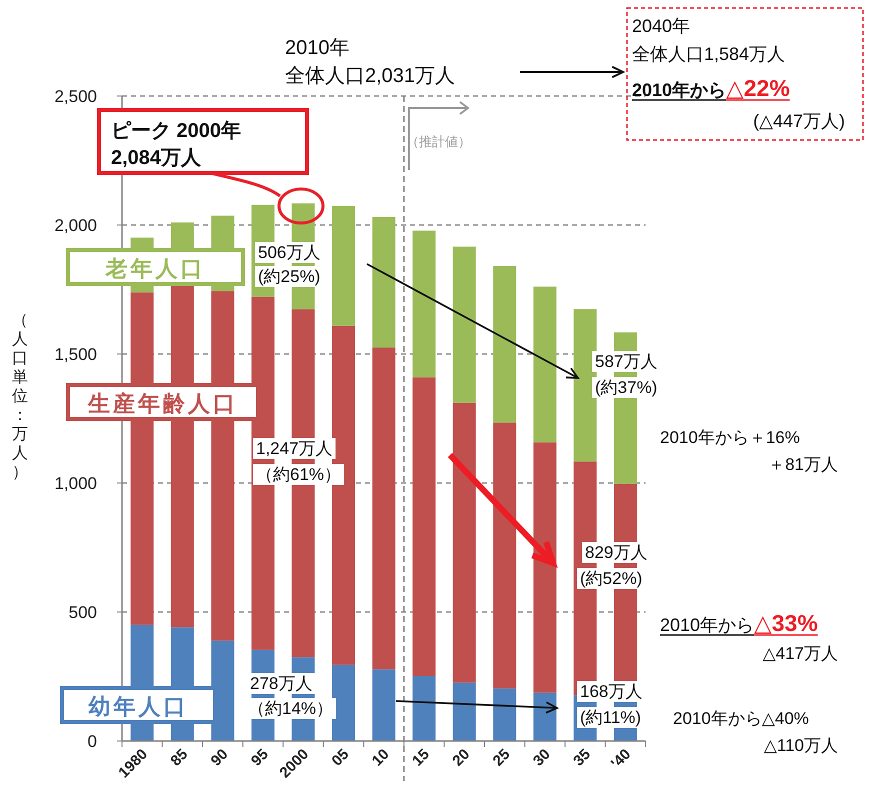 The height and width of the screenshot is (791, 871). Describe the element at coordinates (438, 141) in the screenshot. I see `ref-line-label: （推計値）` at that location.